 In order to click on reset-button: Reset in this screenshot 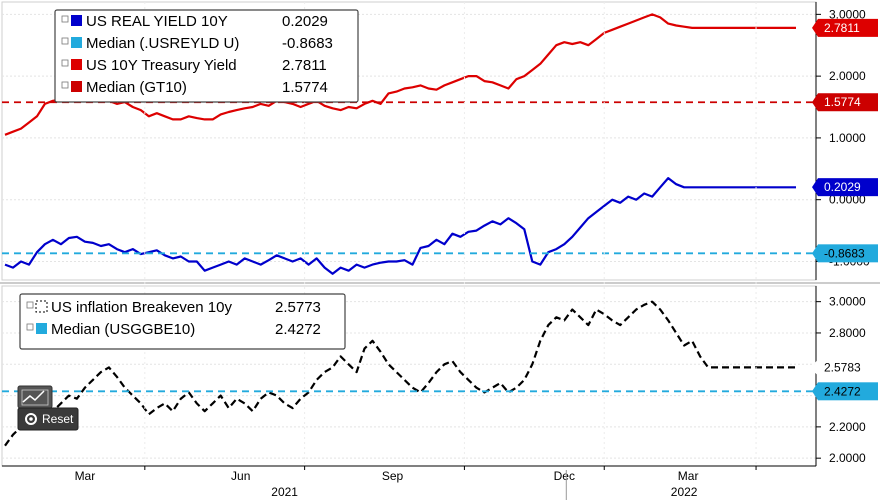, I will do `click(48, 419)`.